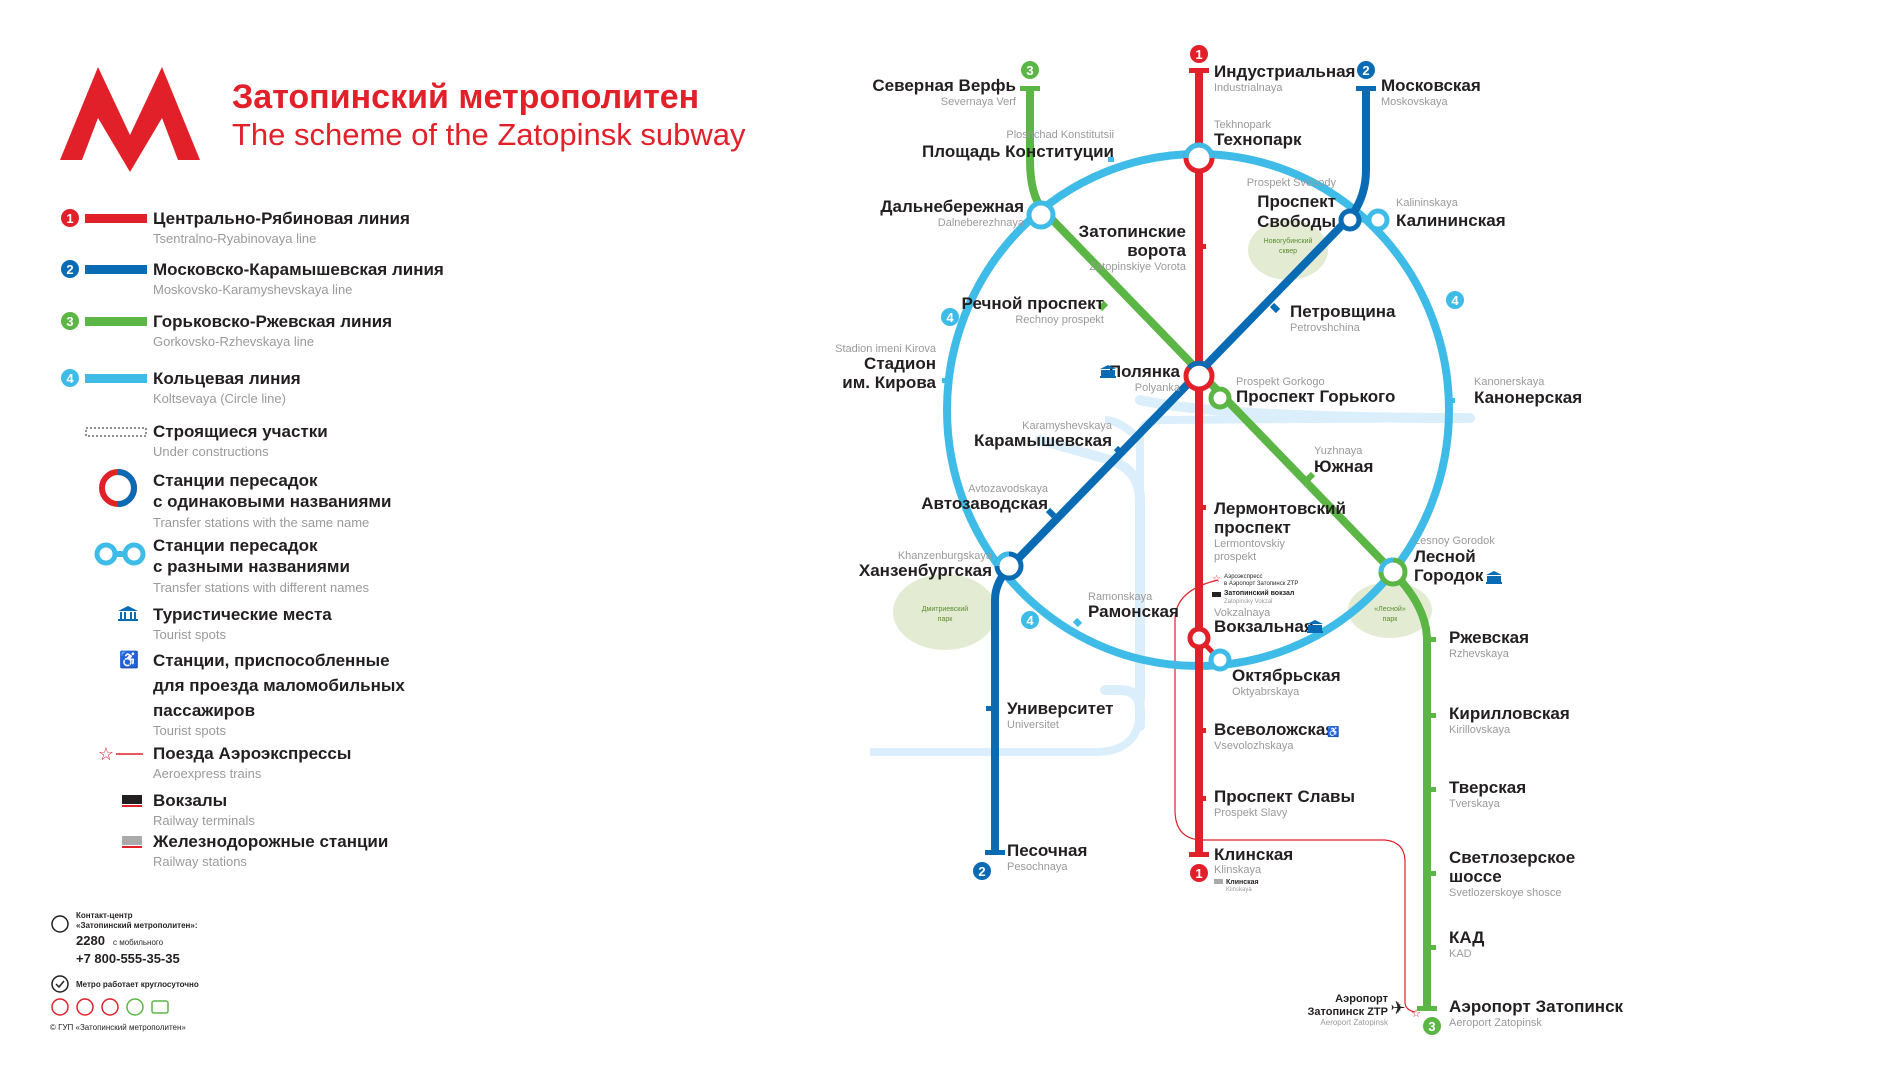 Image resolution: width=1900 pixels, height=1068 pixels. I want to click on line-1-south-terminus, so click(1199, 854).